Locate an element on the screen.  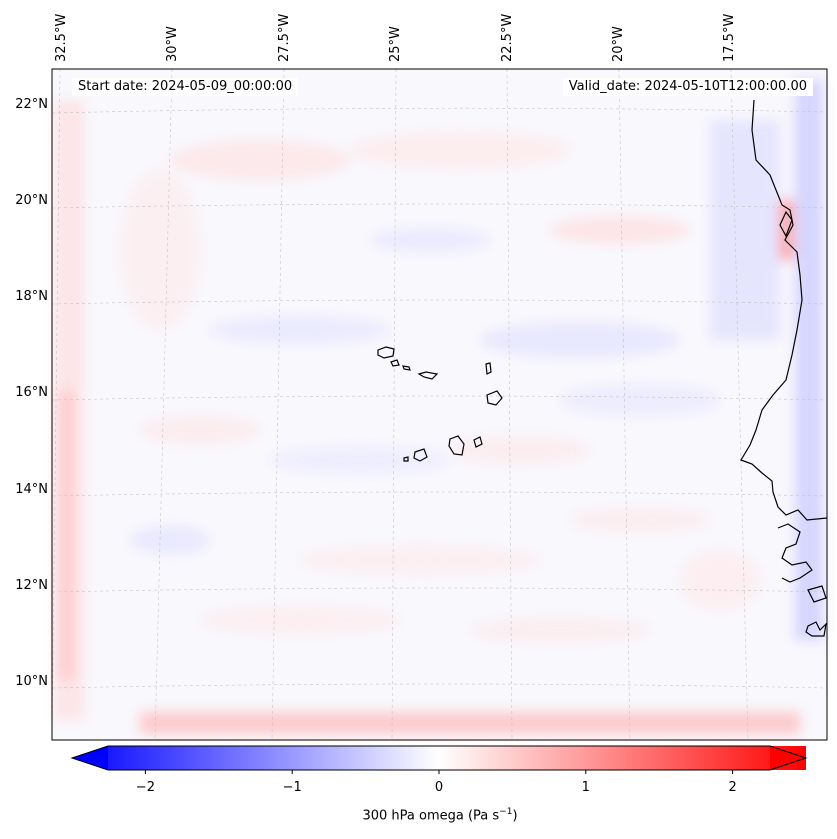
colorbar is located at coordinates (439, 758).